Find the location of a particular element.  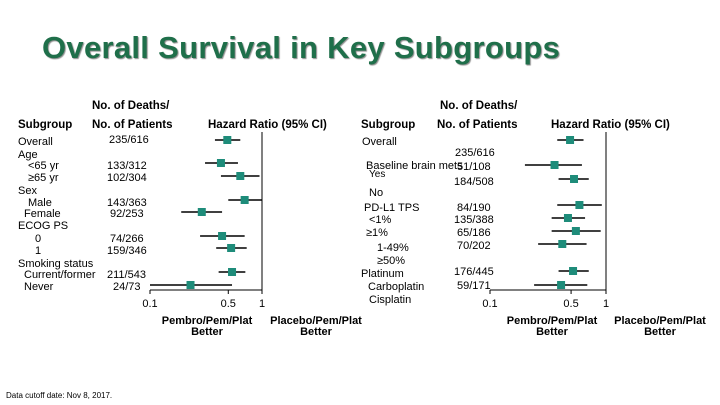

left-count-overall: 235/616 is located at coordinates (129, 140).